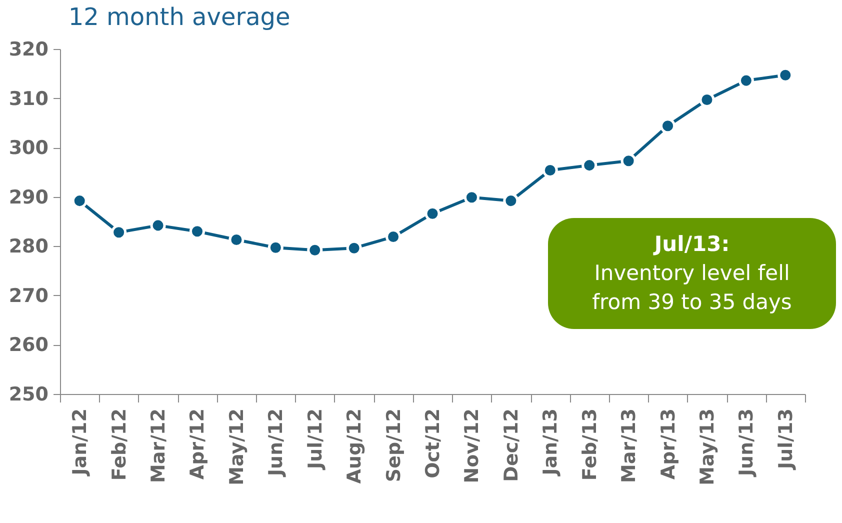 The height and width of the screenshot is (523, 842). Describe the element at coordinates (28, 295) in the screenshot. I see `y-tick-label: 270` at that location.